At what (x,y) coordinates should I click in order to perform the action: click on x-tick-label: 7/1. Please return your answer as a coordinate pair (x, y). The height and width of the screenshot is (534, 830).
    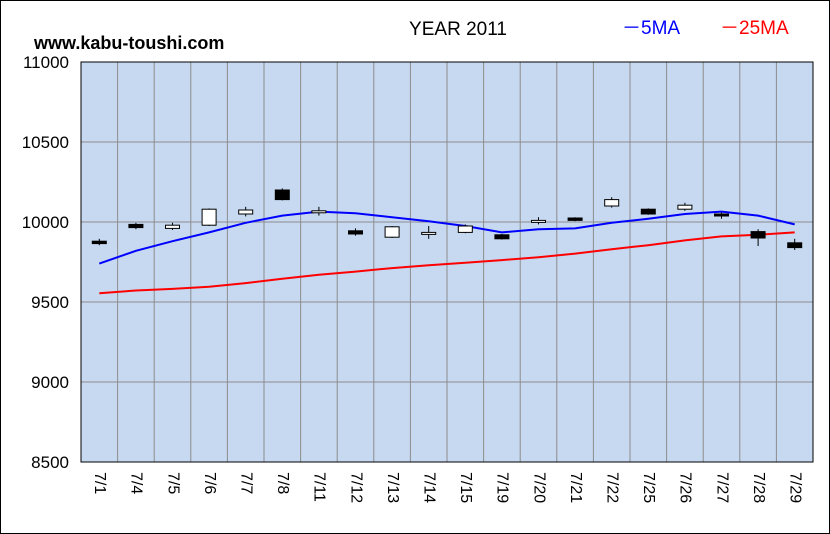
    Looking at the image, I should click on (99, 483).